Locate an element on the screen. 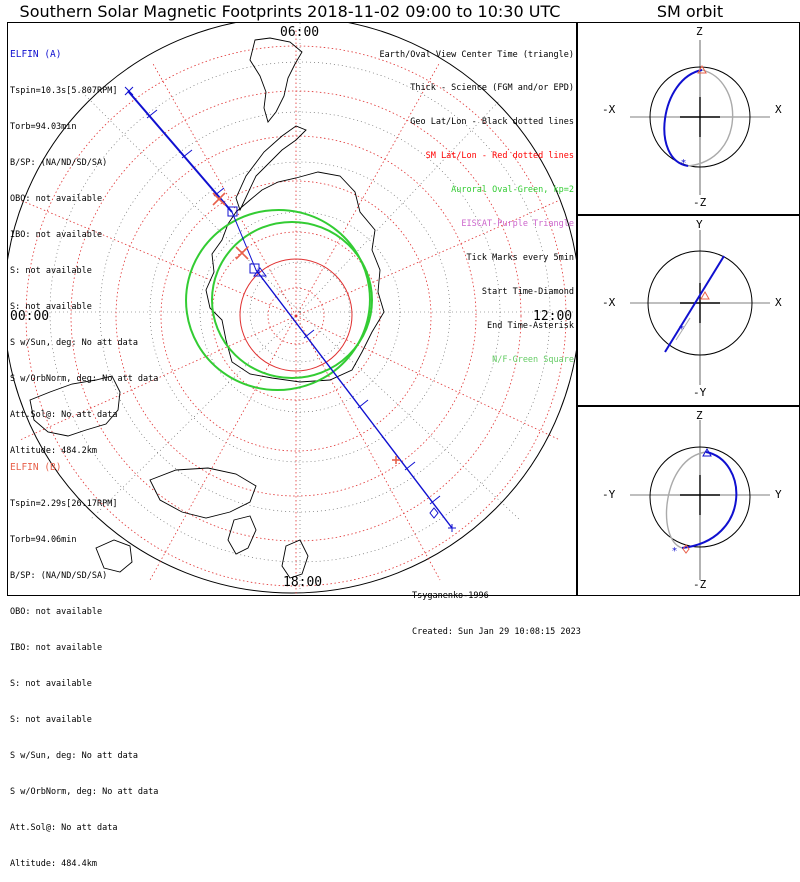 Image resolution: width=800 pixels, height=882 pixels. antarctic-peninsula is located at coordinates (271, 168).